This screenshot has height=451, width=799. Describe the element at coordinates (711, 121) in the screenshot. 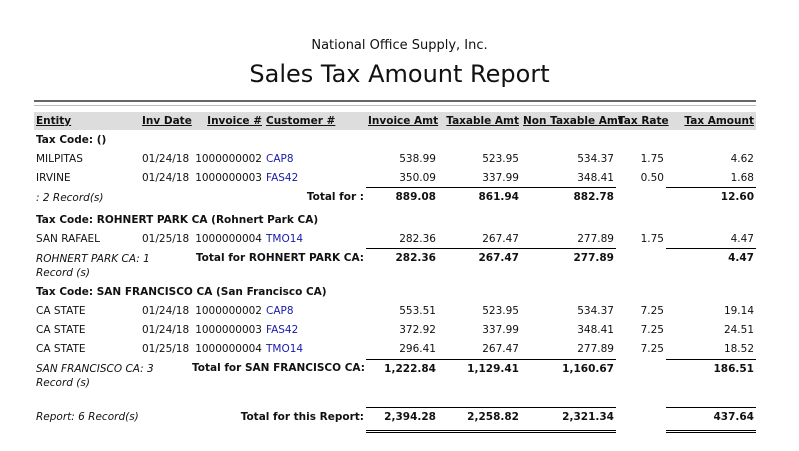

I see `column-header-tax-amount: Tax Amount` at that location.